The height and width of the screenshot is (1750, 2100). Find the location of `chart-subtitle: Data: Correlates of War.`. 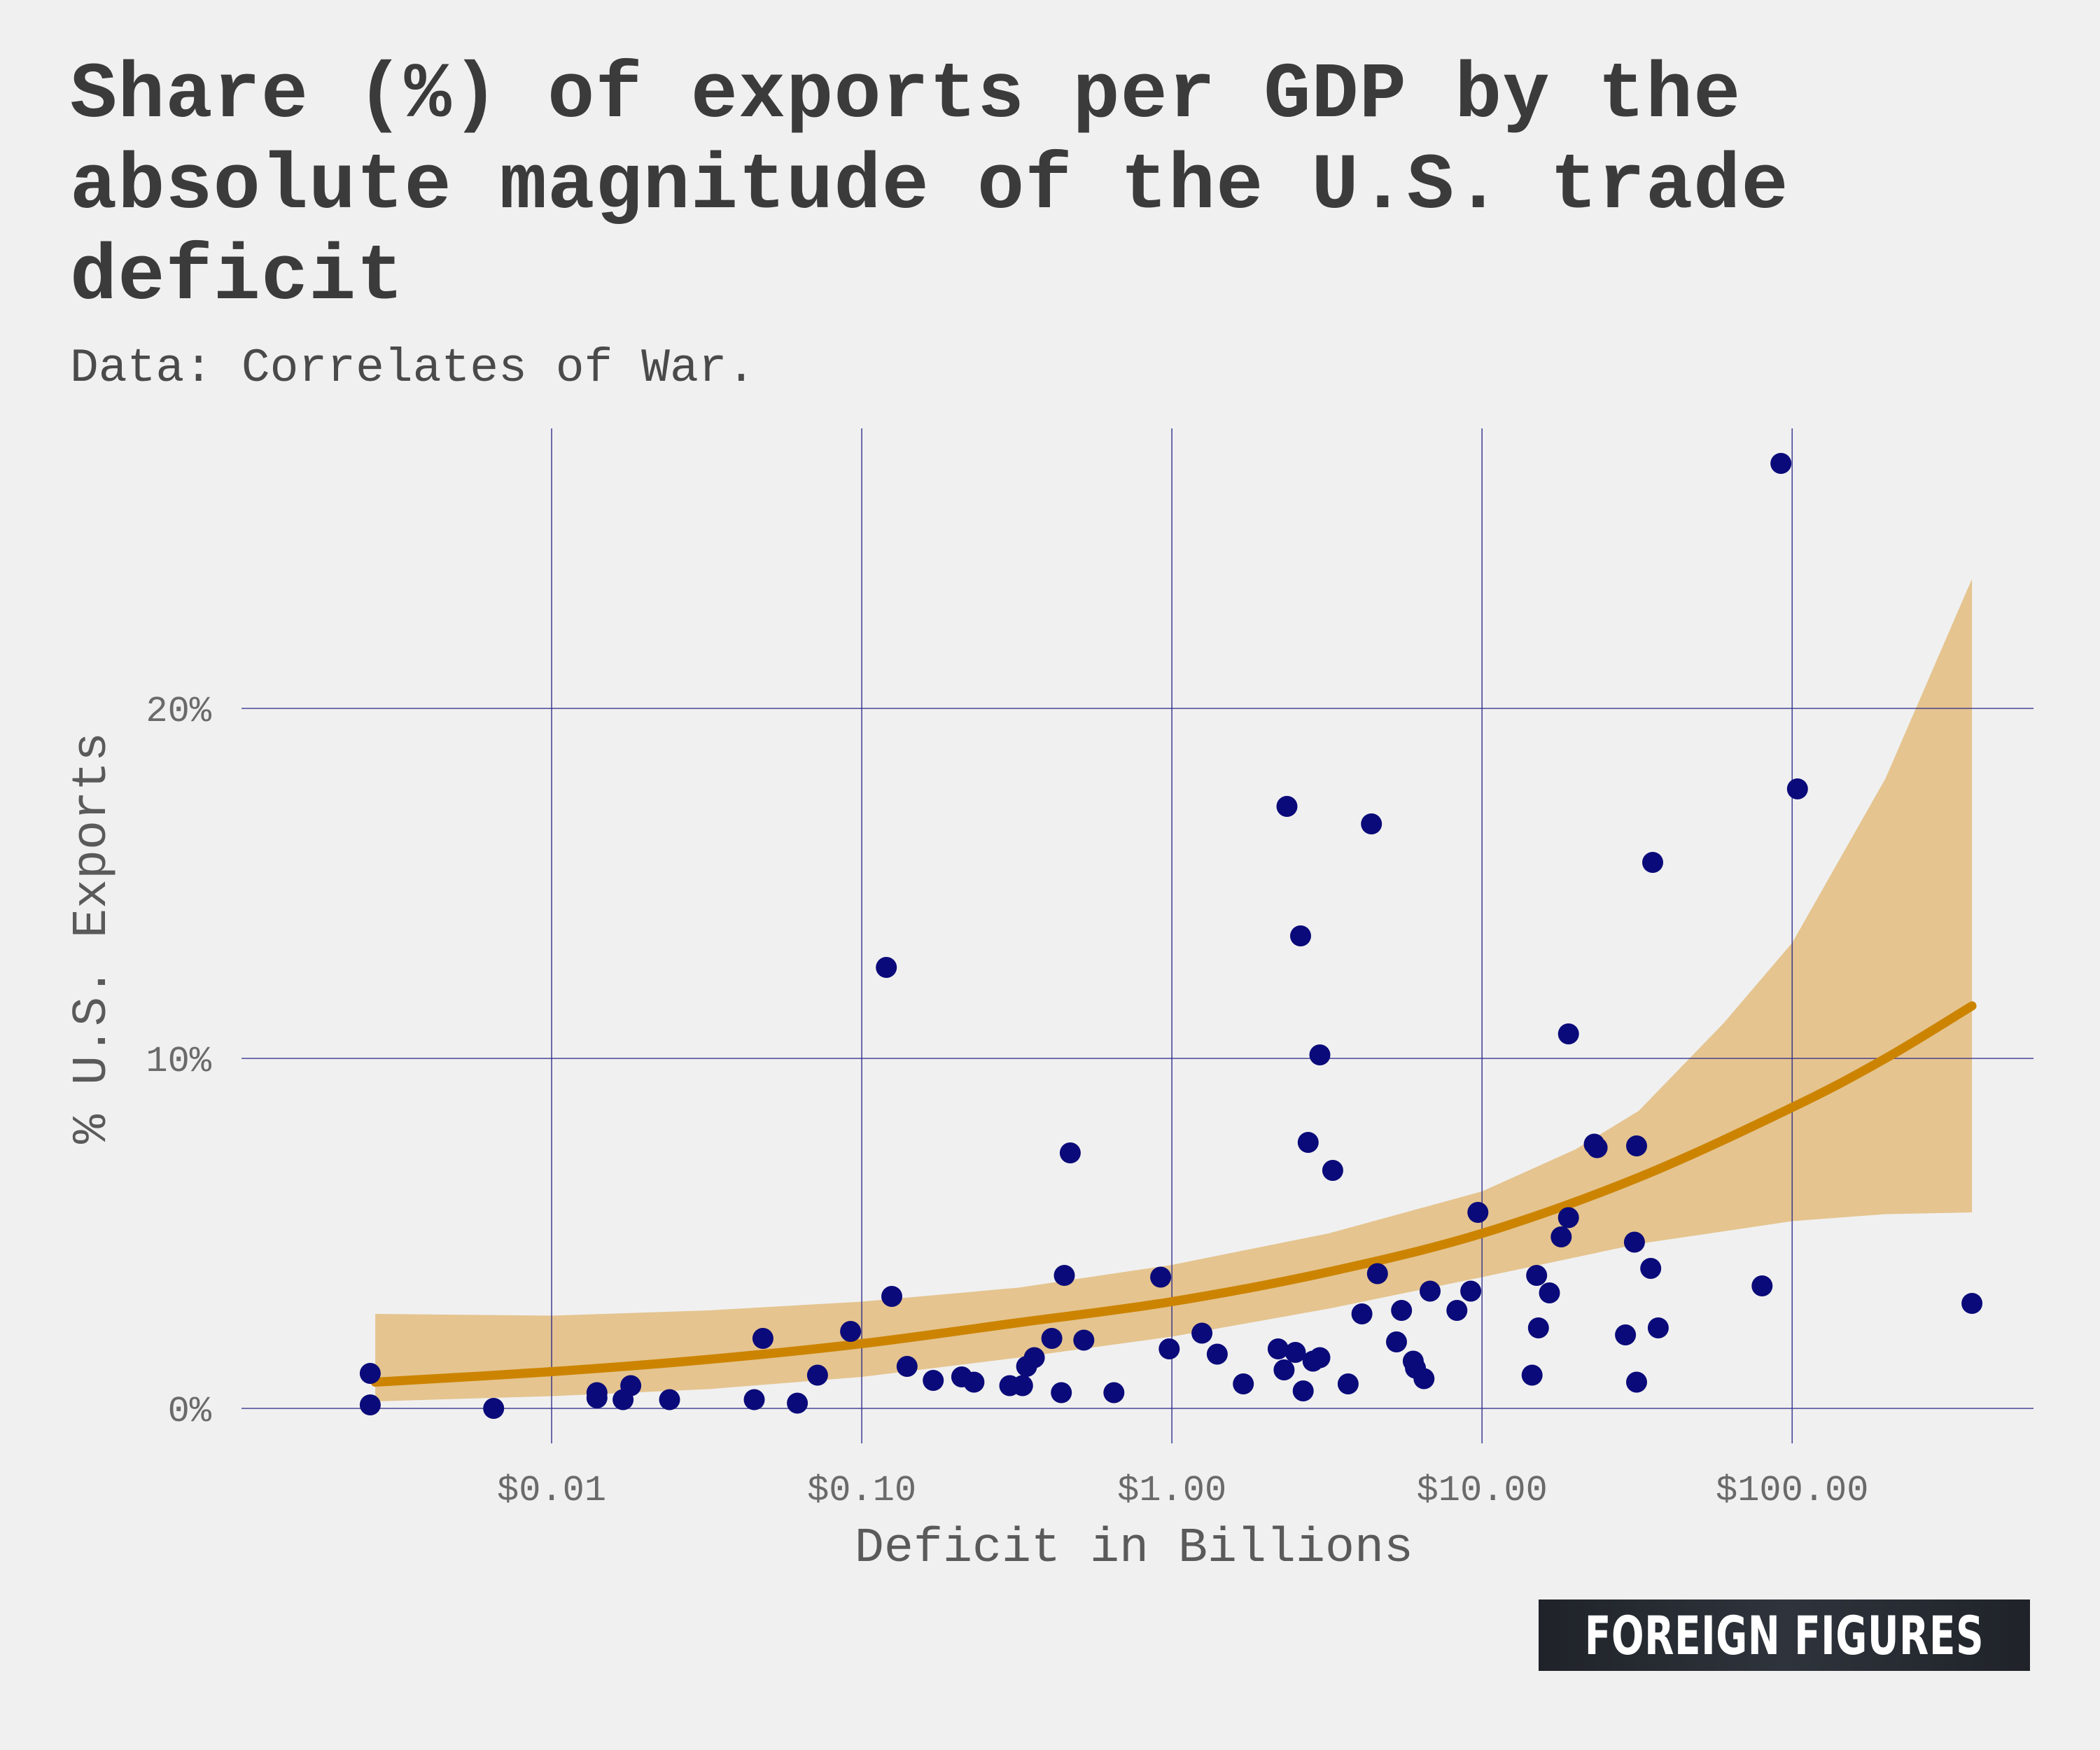

chart-subtitle: Data: Correlates of War. is located at coordinates (413, 369).